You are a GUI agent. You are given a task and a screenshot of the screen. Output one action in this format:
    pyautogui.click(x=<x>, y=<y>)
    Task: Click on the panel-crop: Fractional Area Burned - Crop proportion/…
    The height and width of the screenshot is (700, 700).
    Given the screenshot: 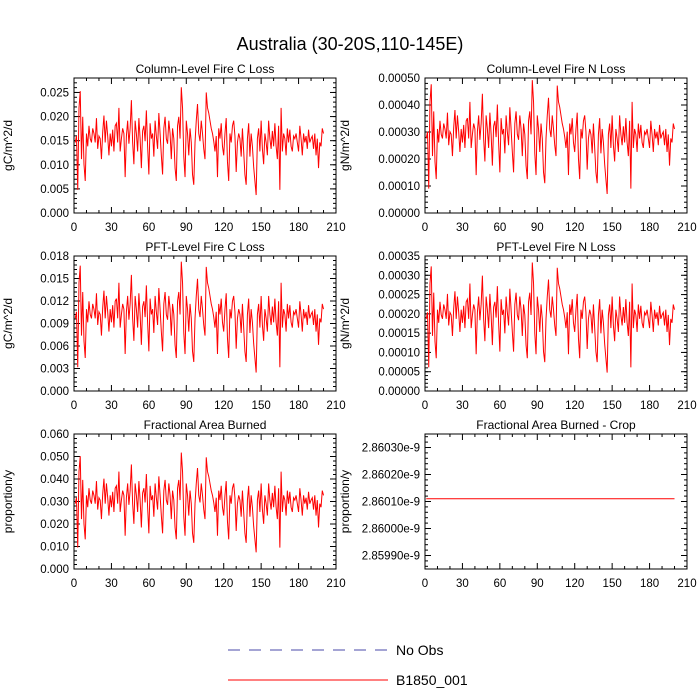 What is the action you would take?
    pyautogui.click(x=517, y=504)
    